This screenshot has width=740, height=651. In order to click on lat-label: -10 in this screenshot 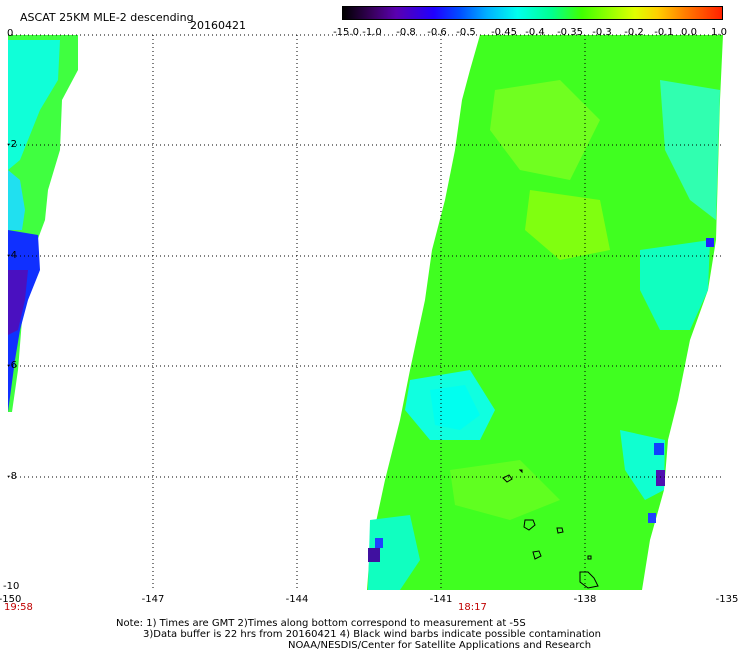, I will do `click(11, 586)`.